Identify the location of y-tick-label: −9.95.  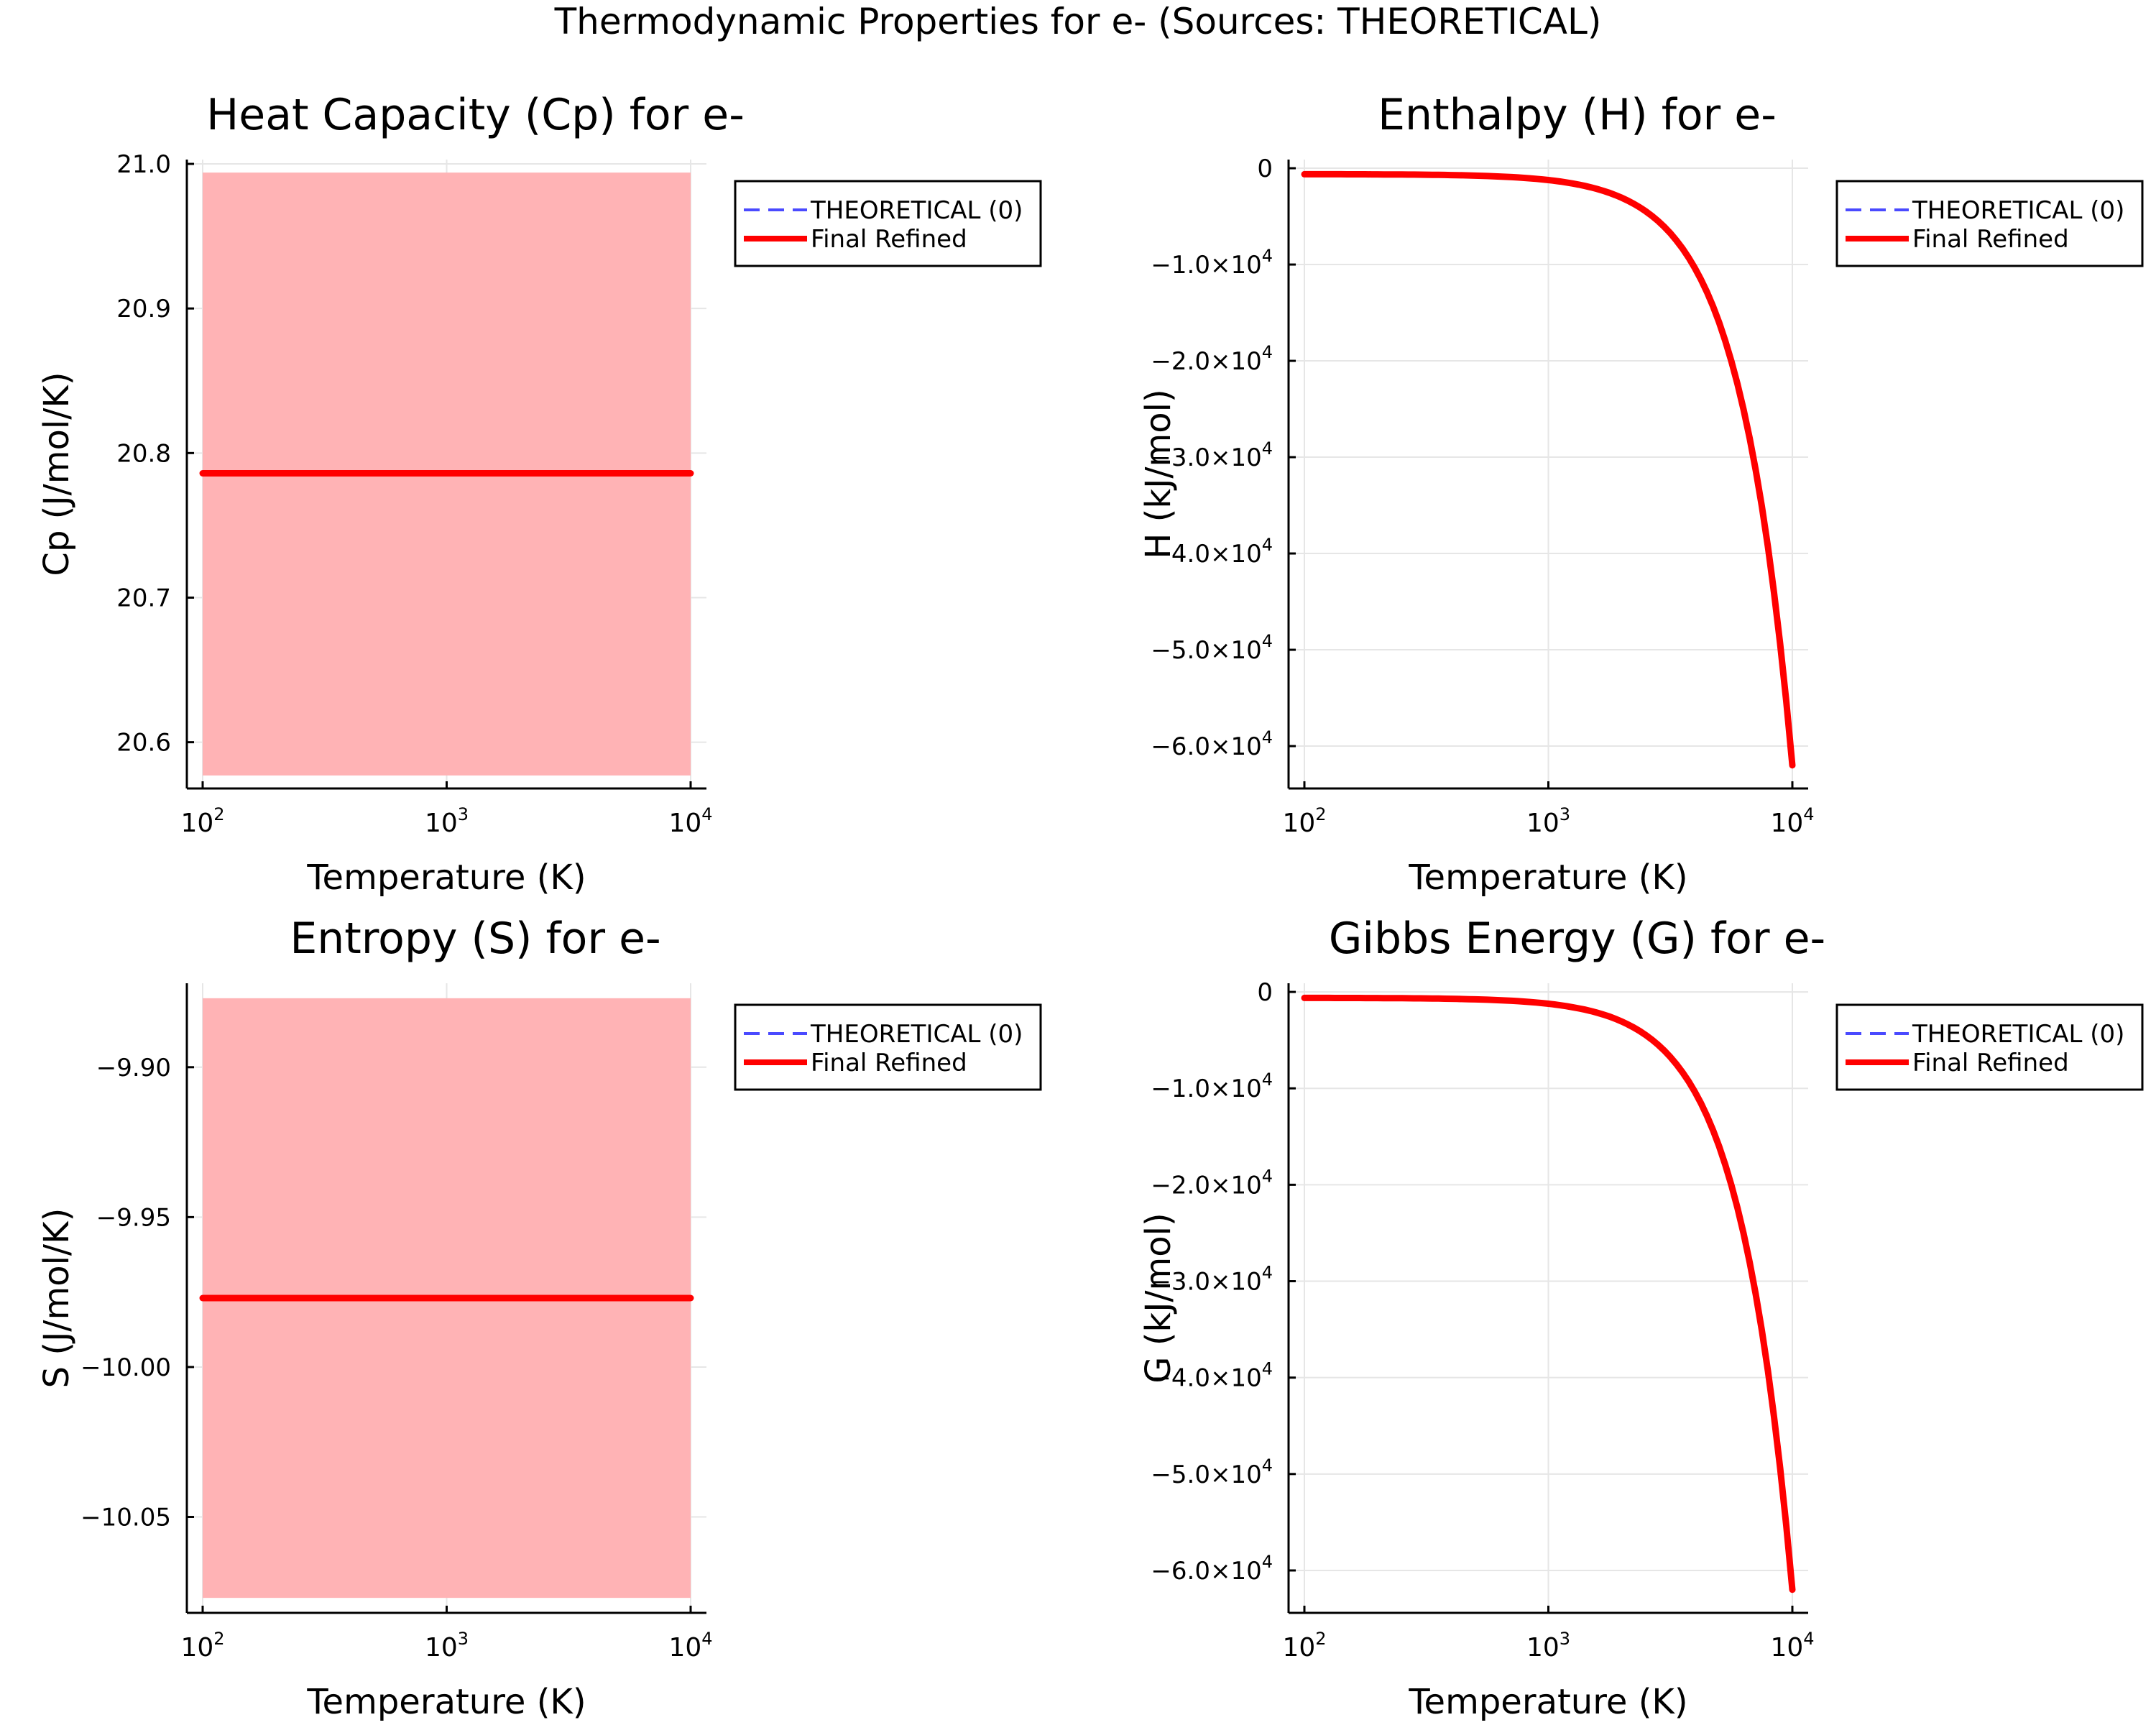
(133, 1217).